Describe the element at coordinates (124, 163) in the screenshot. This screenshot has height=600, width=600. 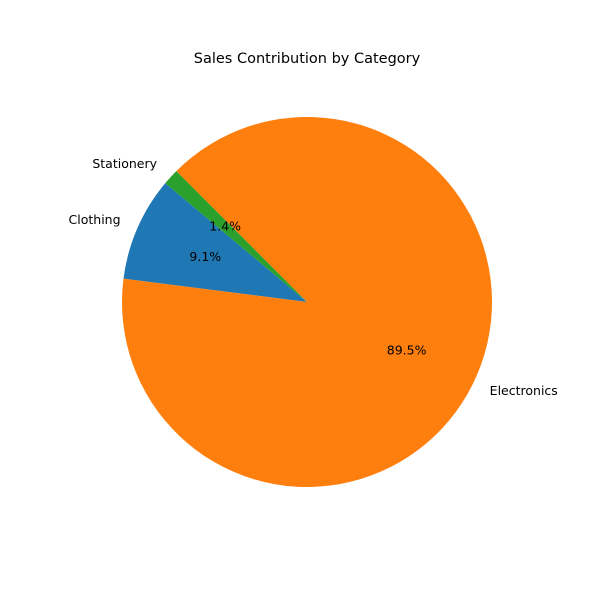
I see `category-label-stationery: Stationery` at that location.